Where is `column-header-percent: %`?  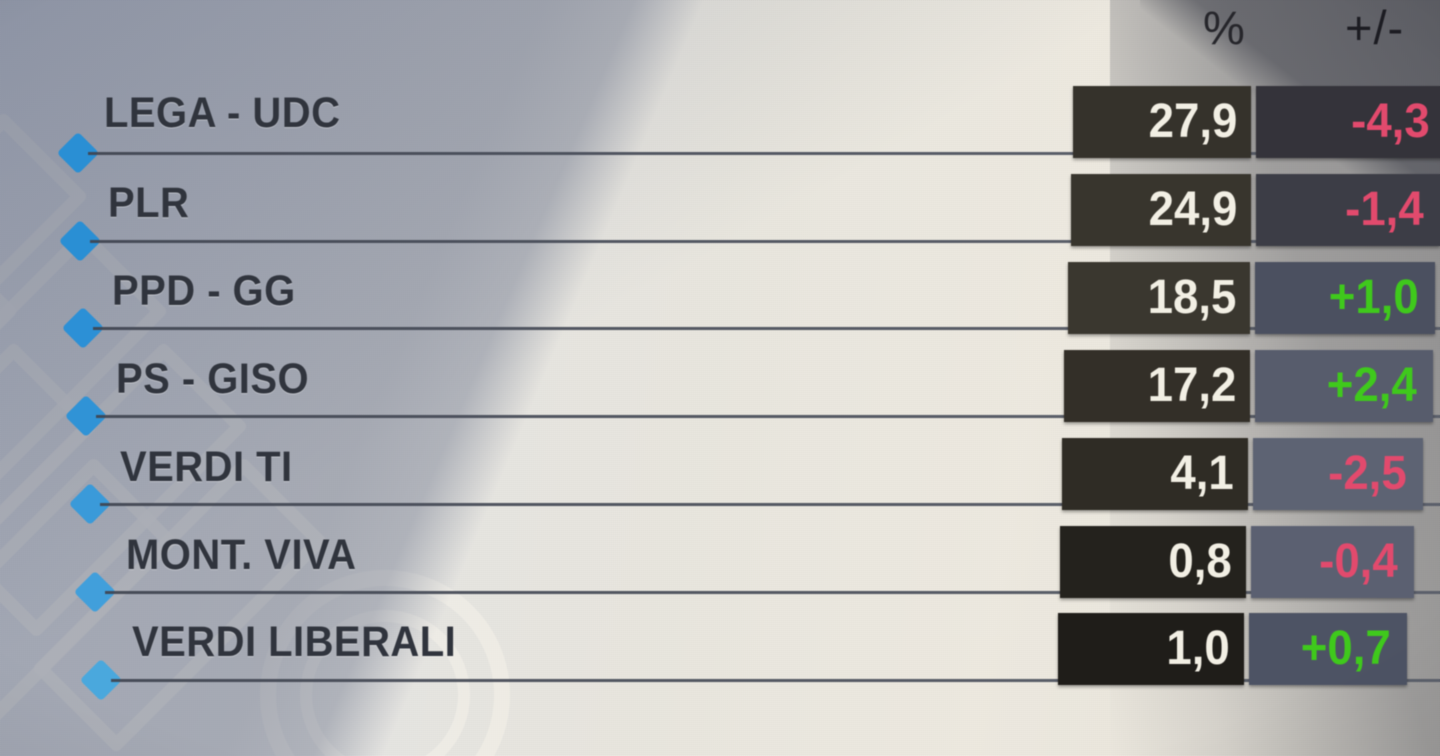 column-header-percent: % is located at coordinates (1224, 27).